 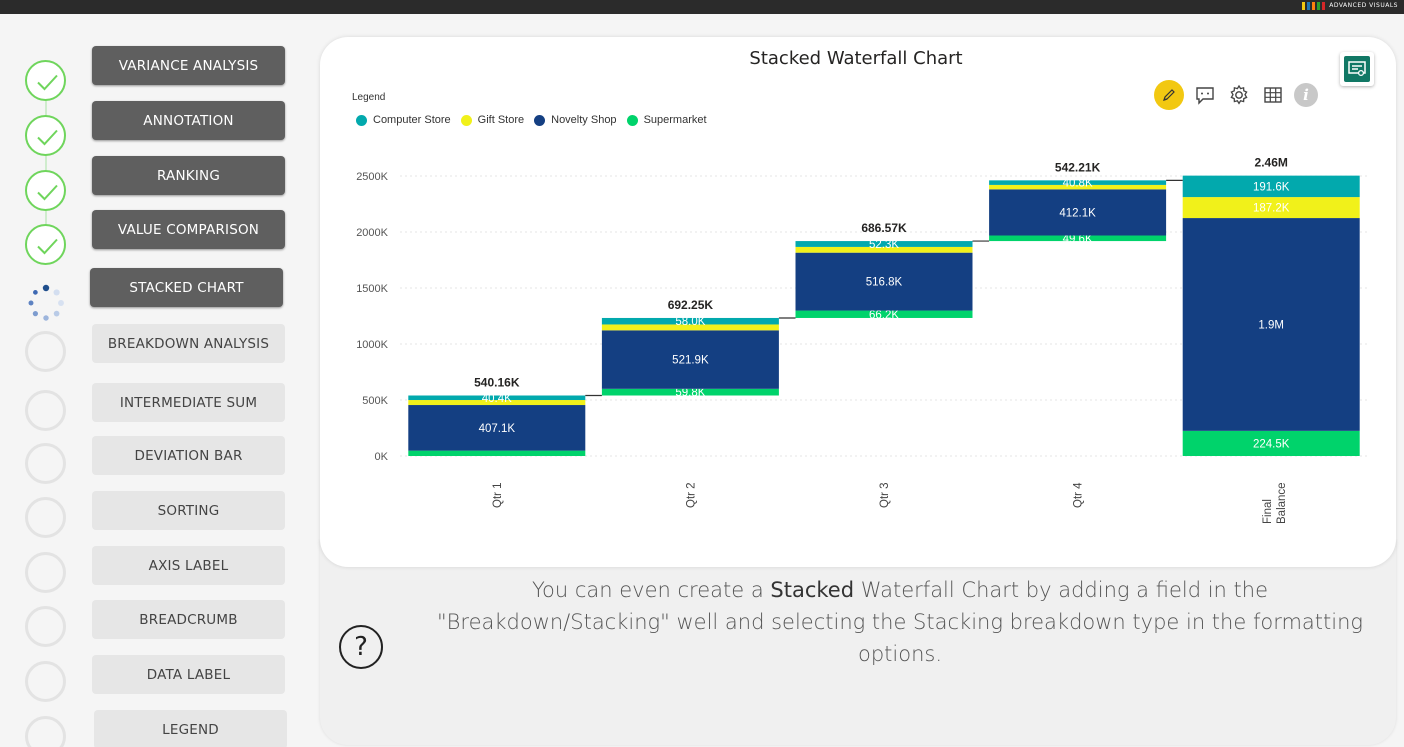 I want to click on x-tick-label: Qtr 2, so click(x=691, y=495).